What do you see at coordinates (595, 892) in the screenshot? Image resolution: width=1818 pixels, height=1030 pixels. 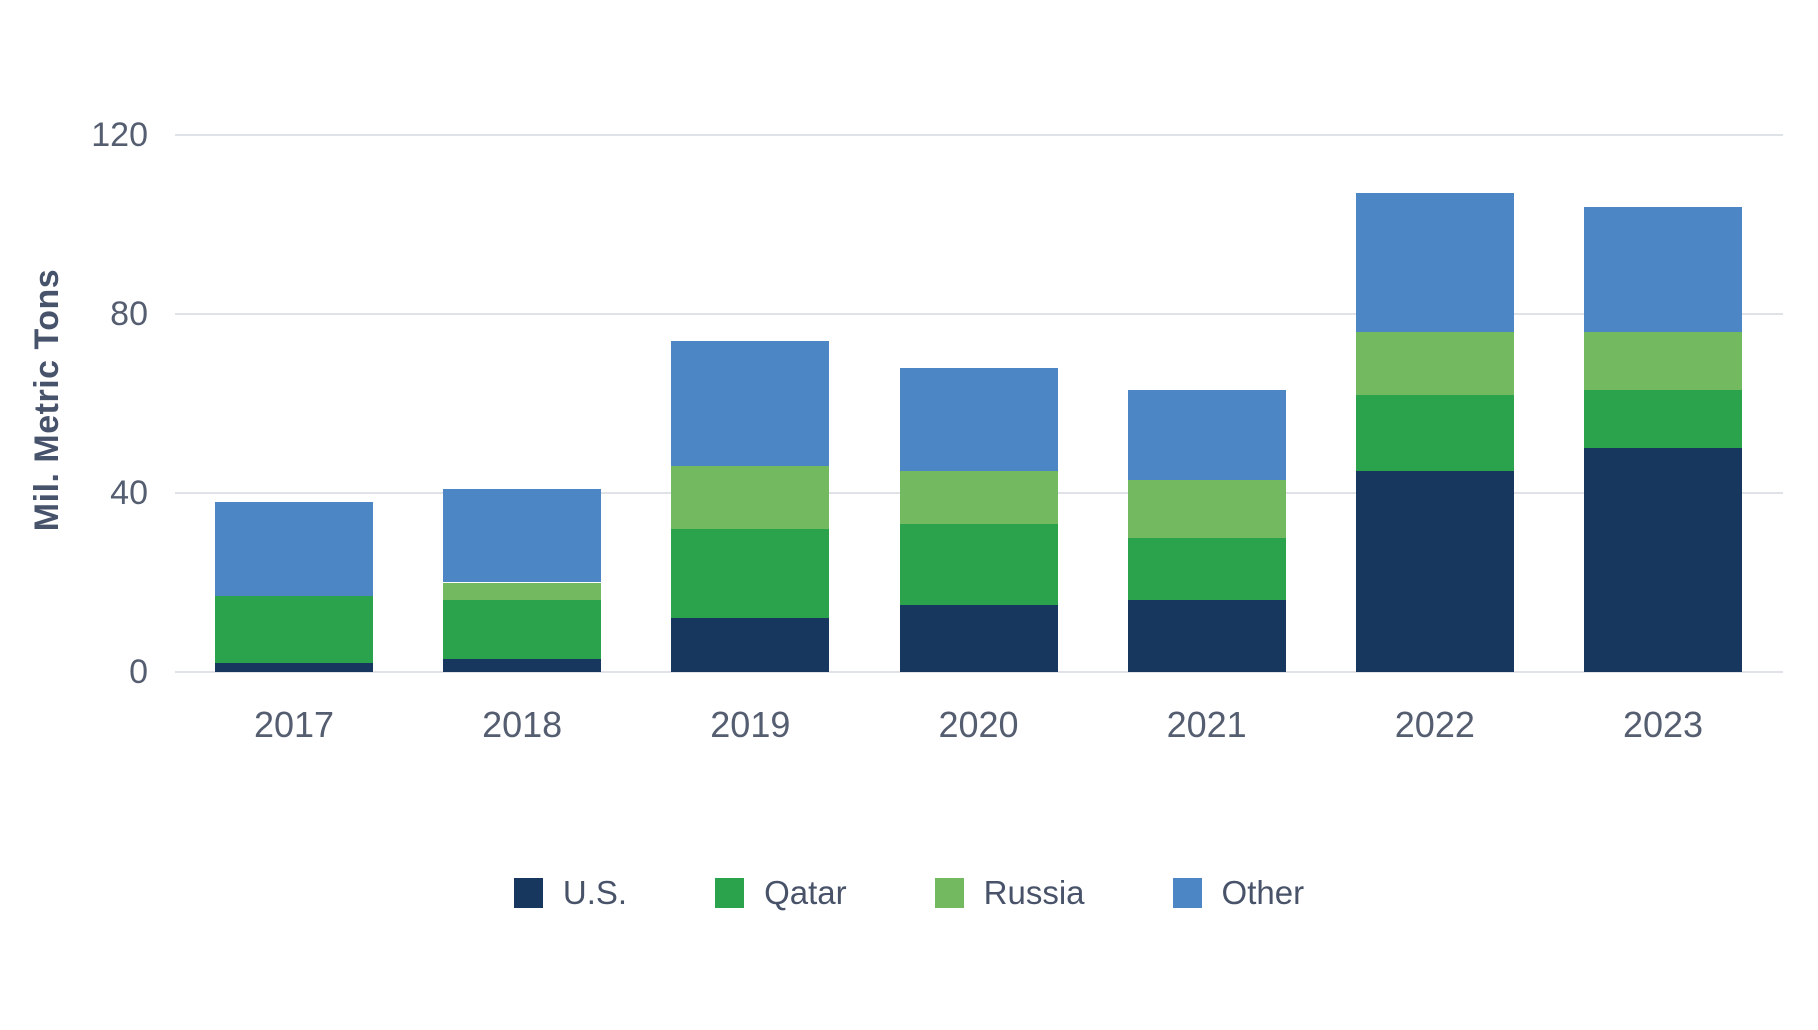 I see `legend-label-us: U.S.` at bounding box center [595, 892].